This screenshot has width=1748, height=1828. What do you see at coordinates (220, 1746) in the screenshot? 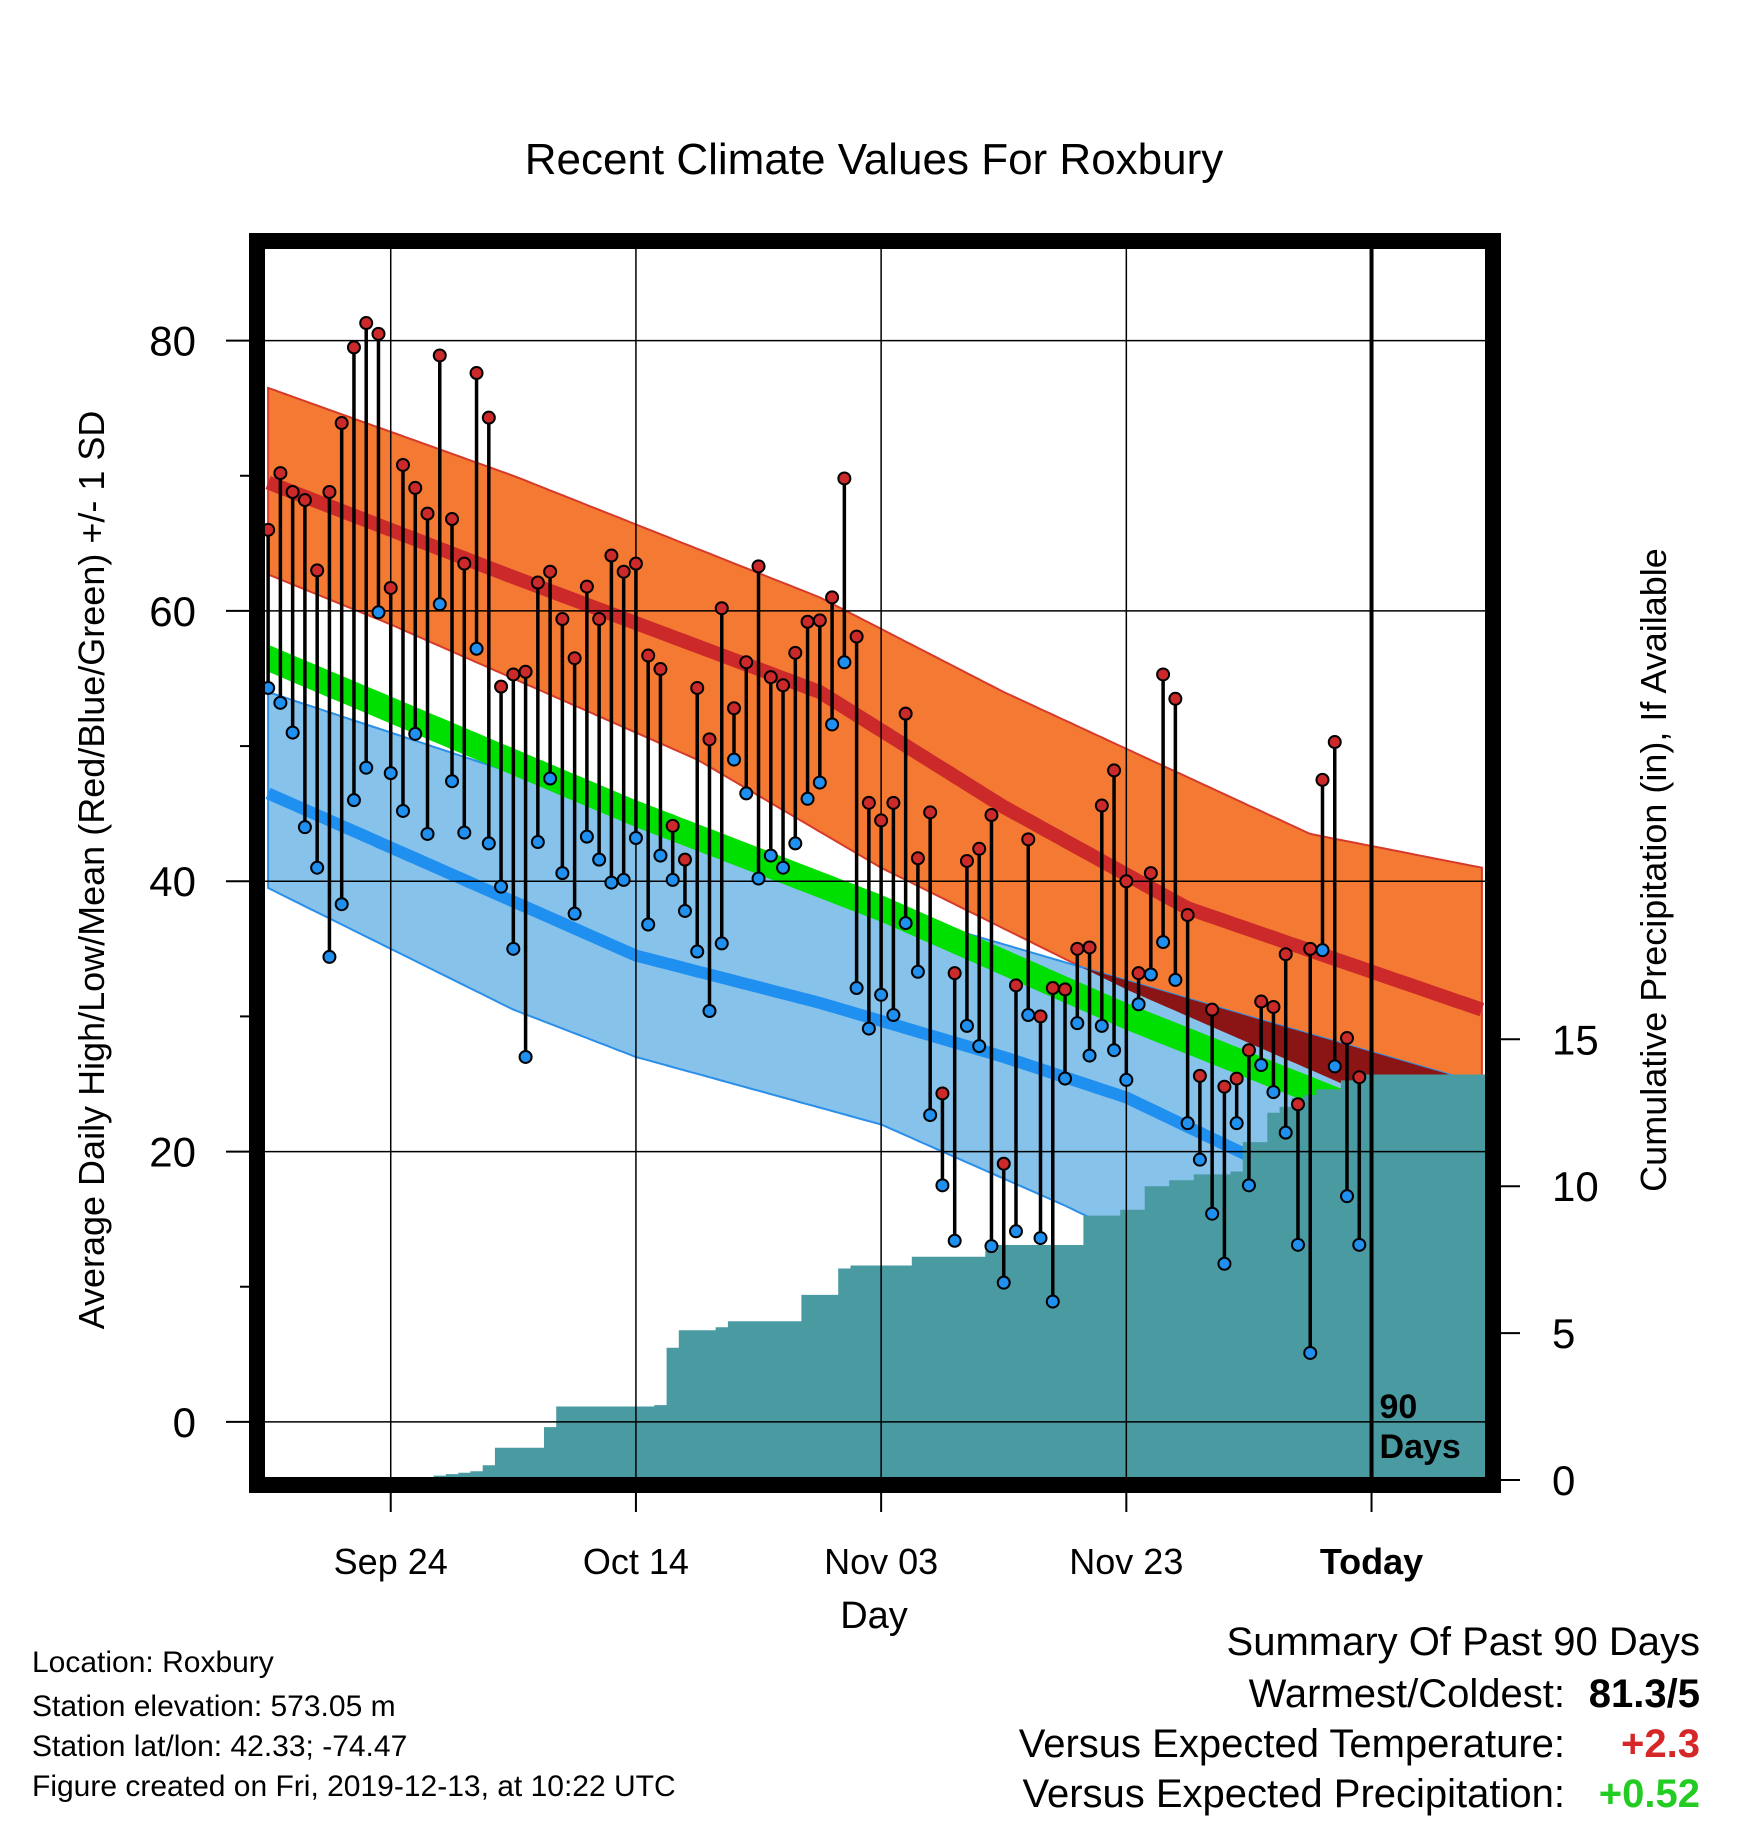
I see `station-latlon: Station lat/lon: 42.33; -74.47` at bounding box center [220, 1746].